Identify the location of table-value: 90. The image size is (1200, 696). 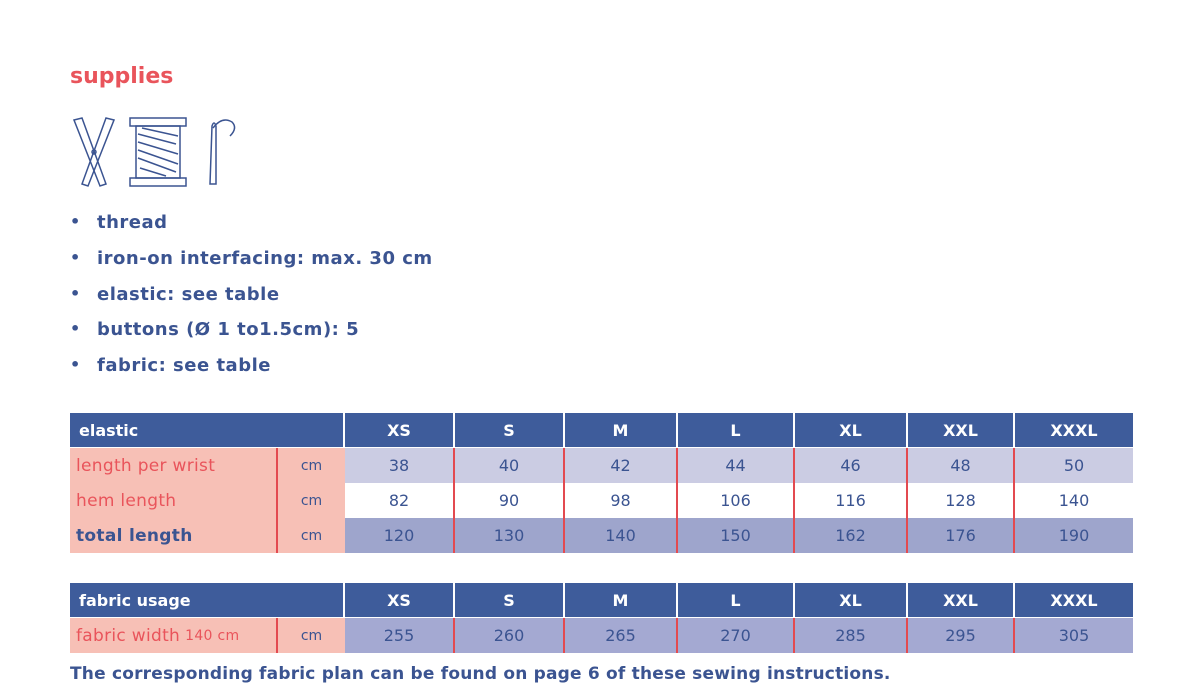
(510, 500).